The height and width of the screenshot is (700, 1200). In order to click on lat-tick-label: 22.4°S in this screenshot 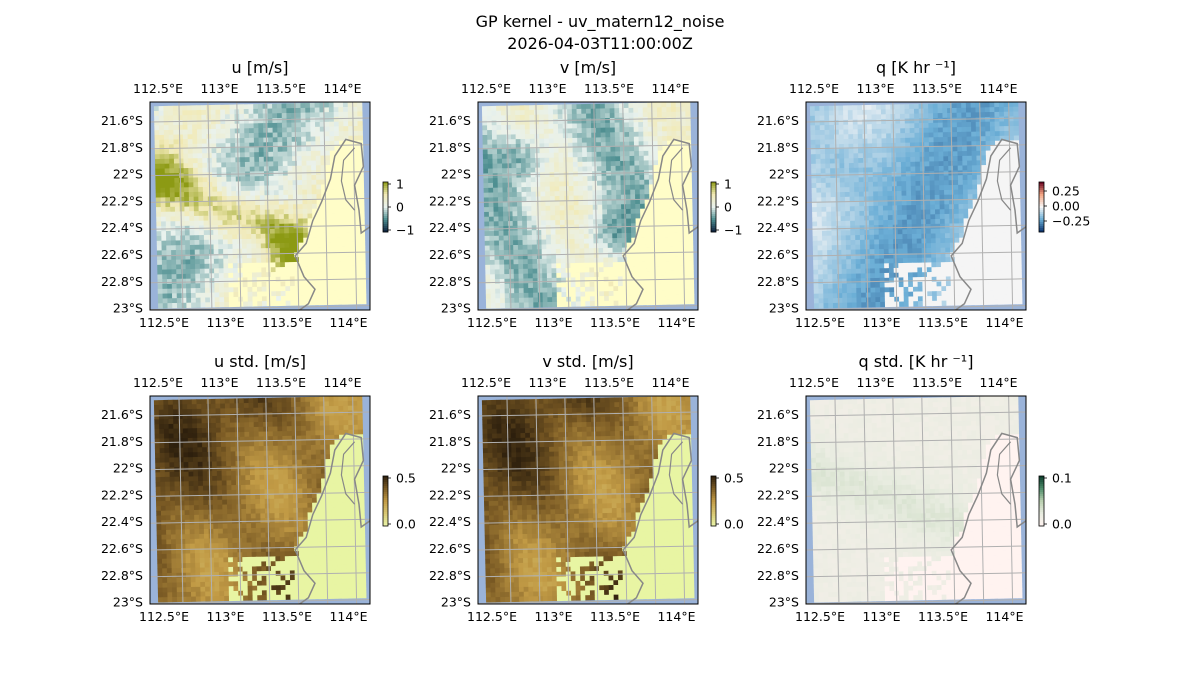, I will do `click(450, 227)`.